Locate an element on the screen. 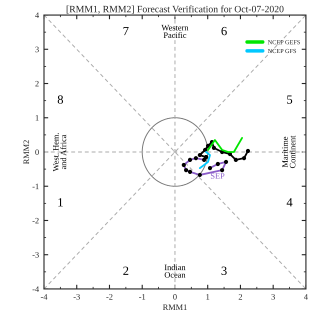 This screenshot has width=320, height=320. annotation: 6 is located at coordinates (224, 31).